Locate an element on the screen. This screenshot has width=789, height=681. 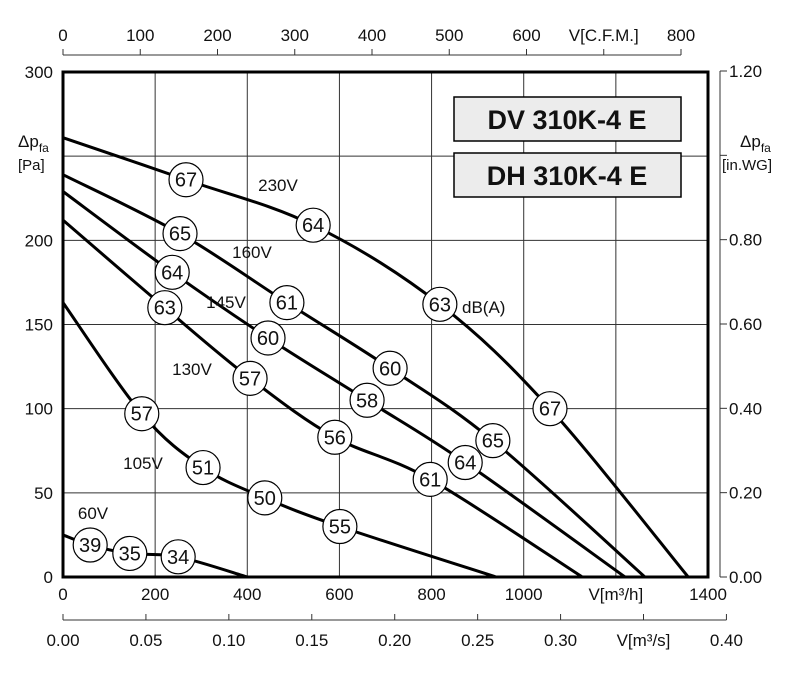
bottom-axis2-tick-label: 0.05 is located at coordinates (145, 640).